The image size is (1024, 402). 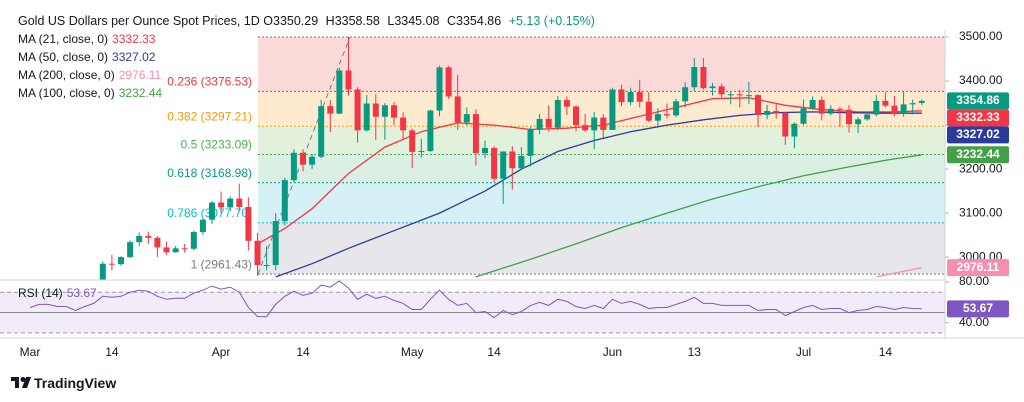 I want to click on price-tag: 3332.33, so click(x=978, y=117).